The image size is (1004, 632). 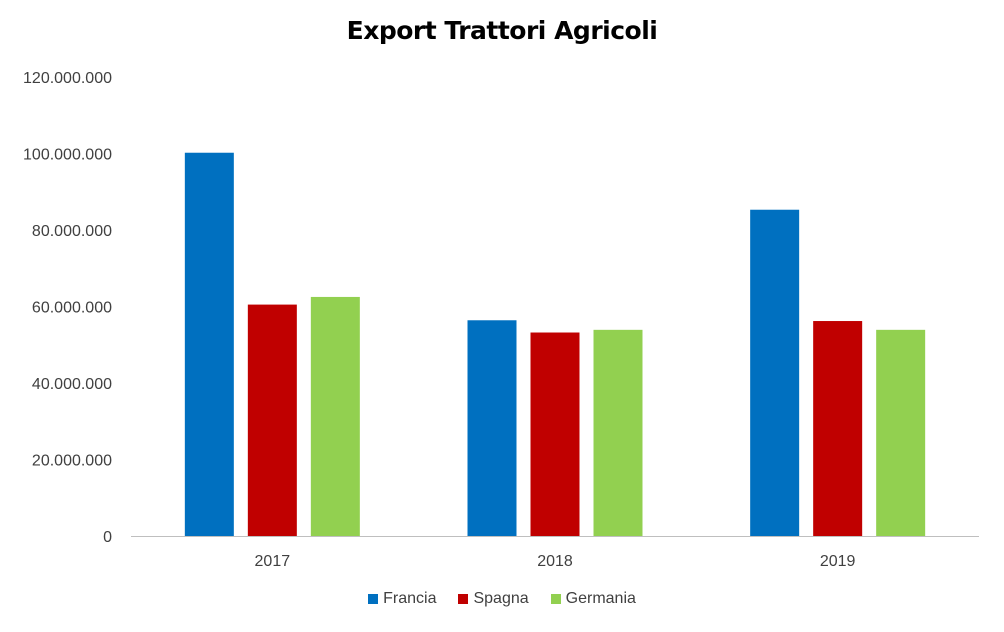 What do you see at coordinates (72, 461) in the screenshot?
I see `y-tick-label: 20.000.000` at bounding box center [72, 461].